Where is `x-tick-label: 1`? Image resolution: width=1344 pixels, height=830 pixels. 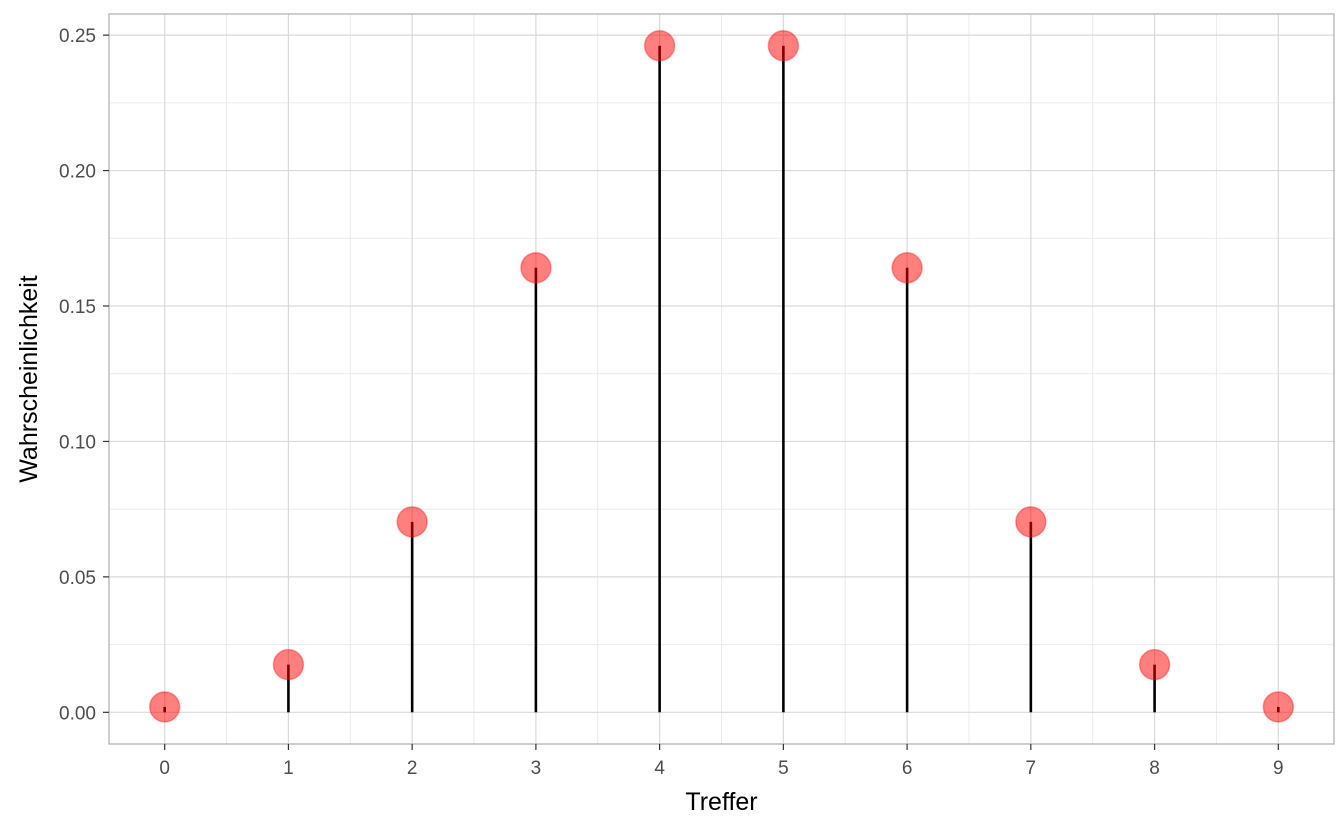 x-tick-label: 1 is located at coordinates (288, 768).